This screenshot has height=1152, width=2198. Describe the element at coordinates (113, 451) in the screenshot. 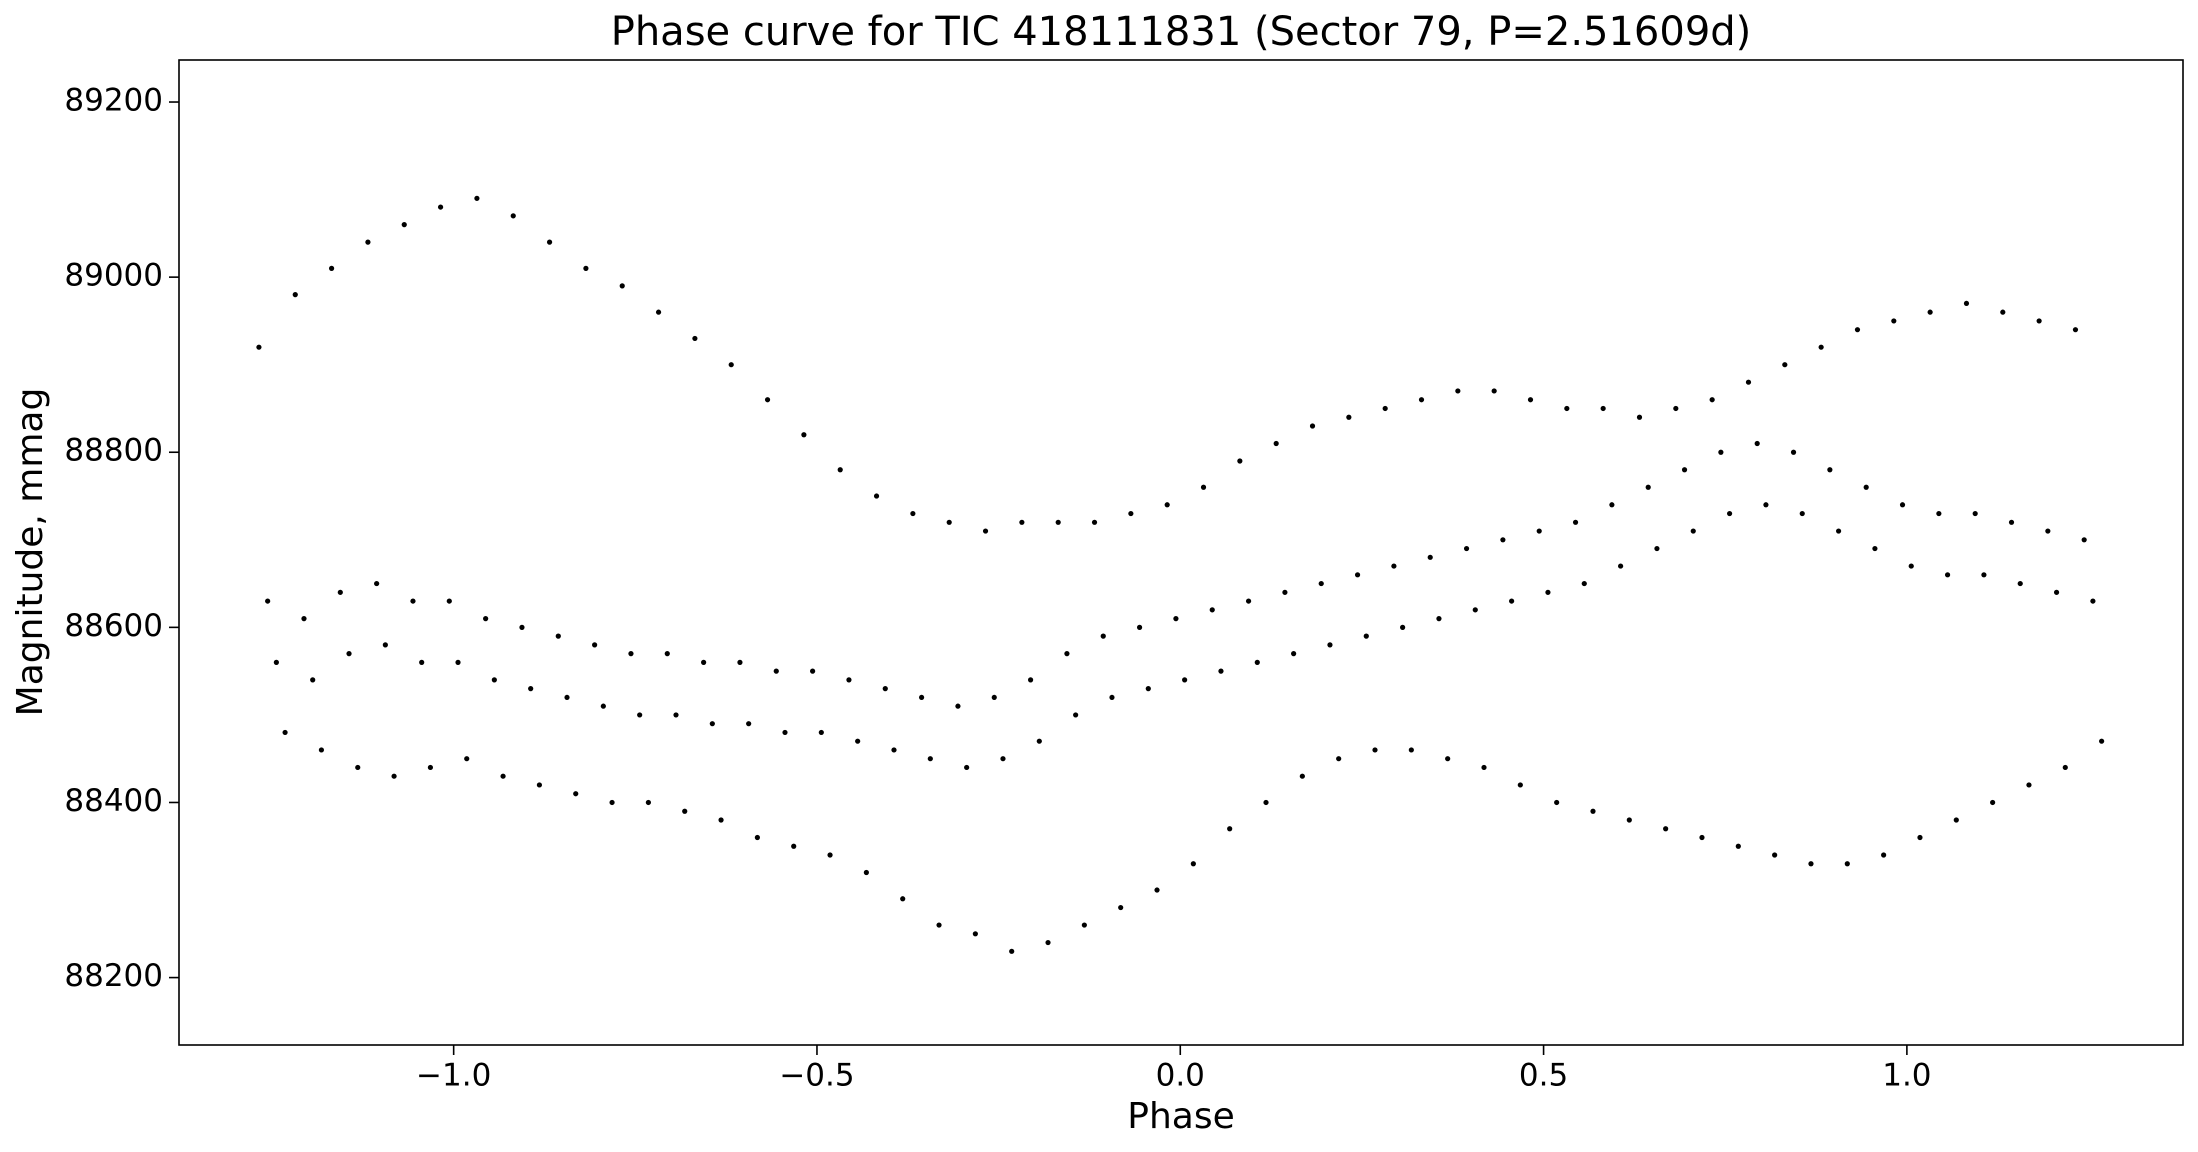

I see `y-tick-label: 88800` at that location.